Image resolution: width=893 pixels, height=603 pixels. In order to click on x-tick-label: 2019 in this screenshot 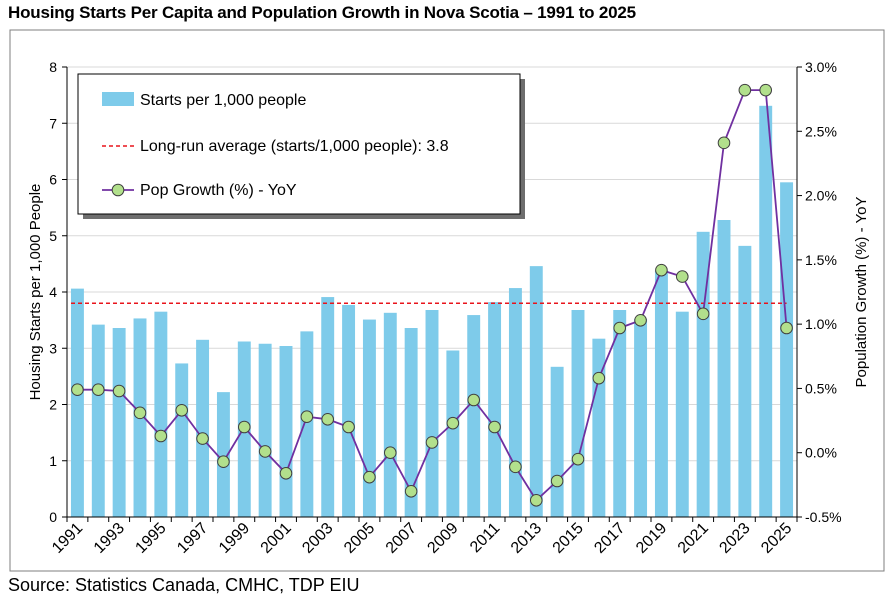, I will do `click(651, 538)`.